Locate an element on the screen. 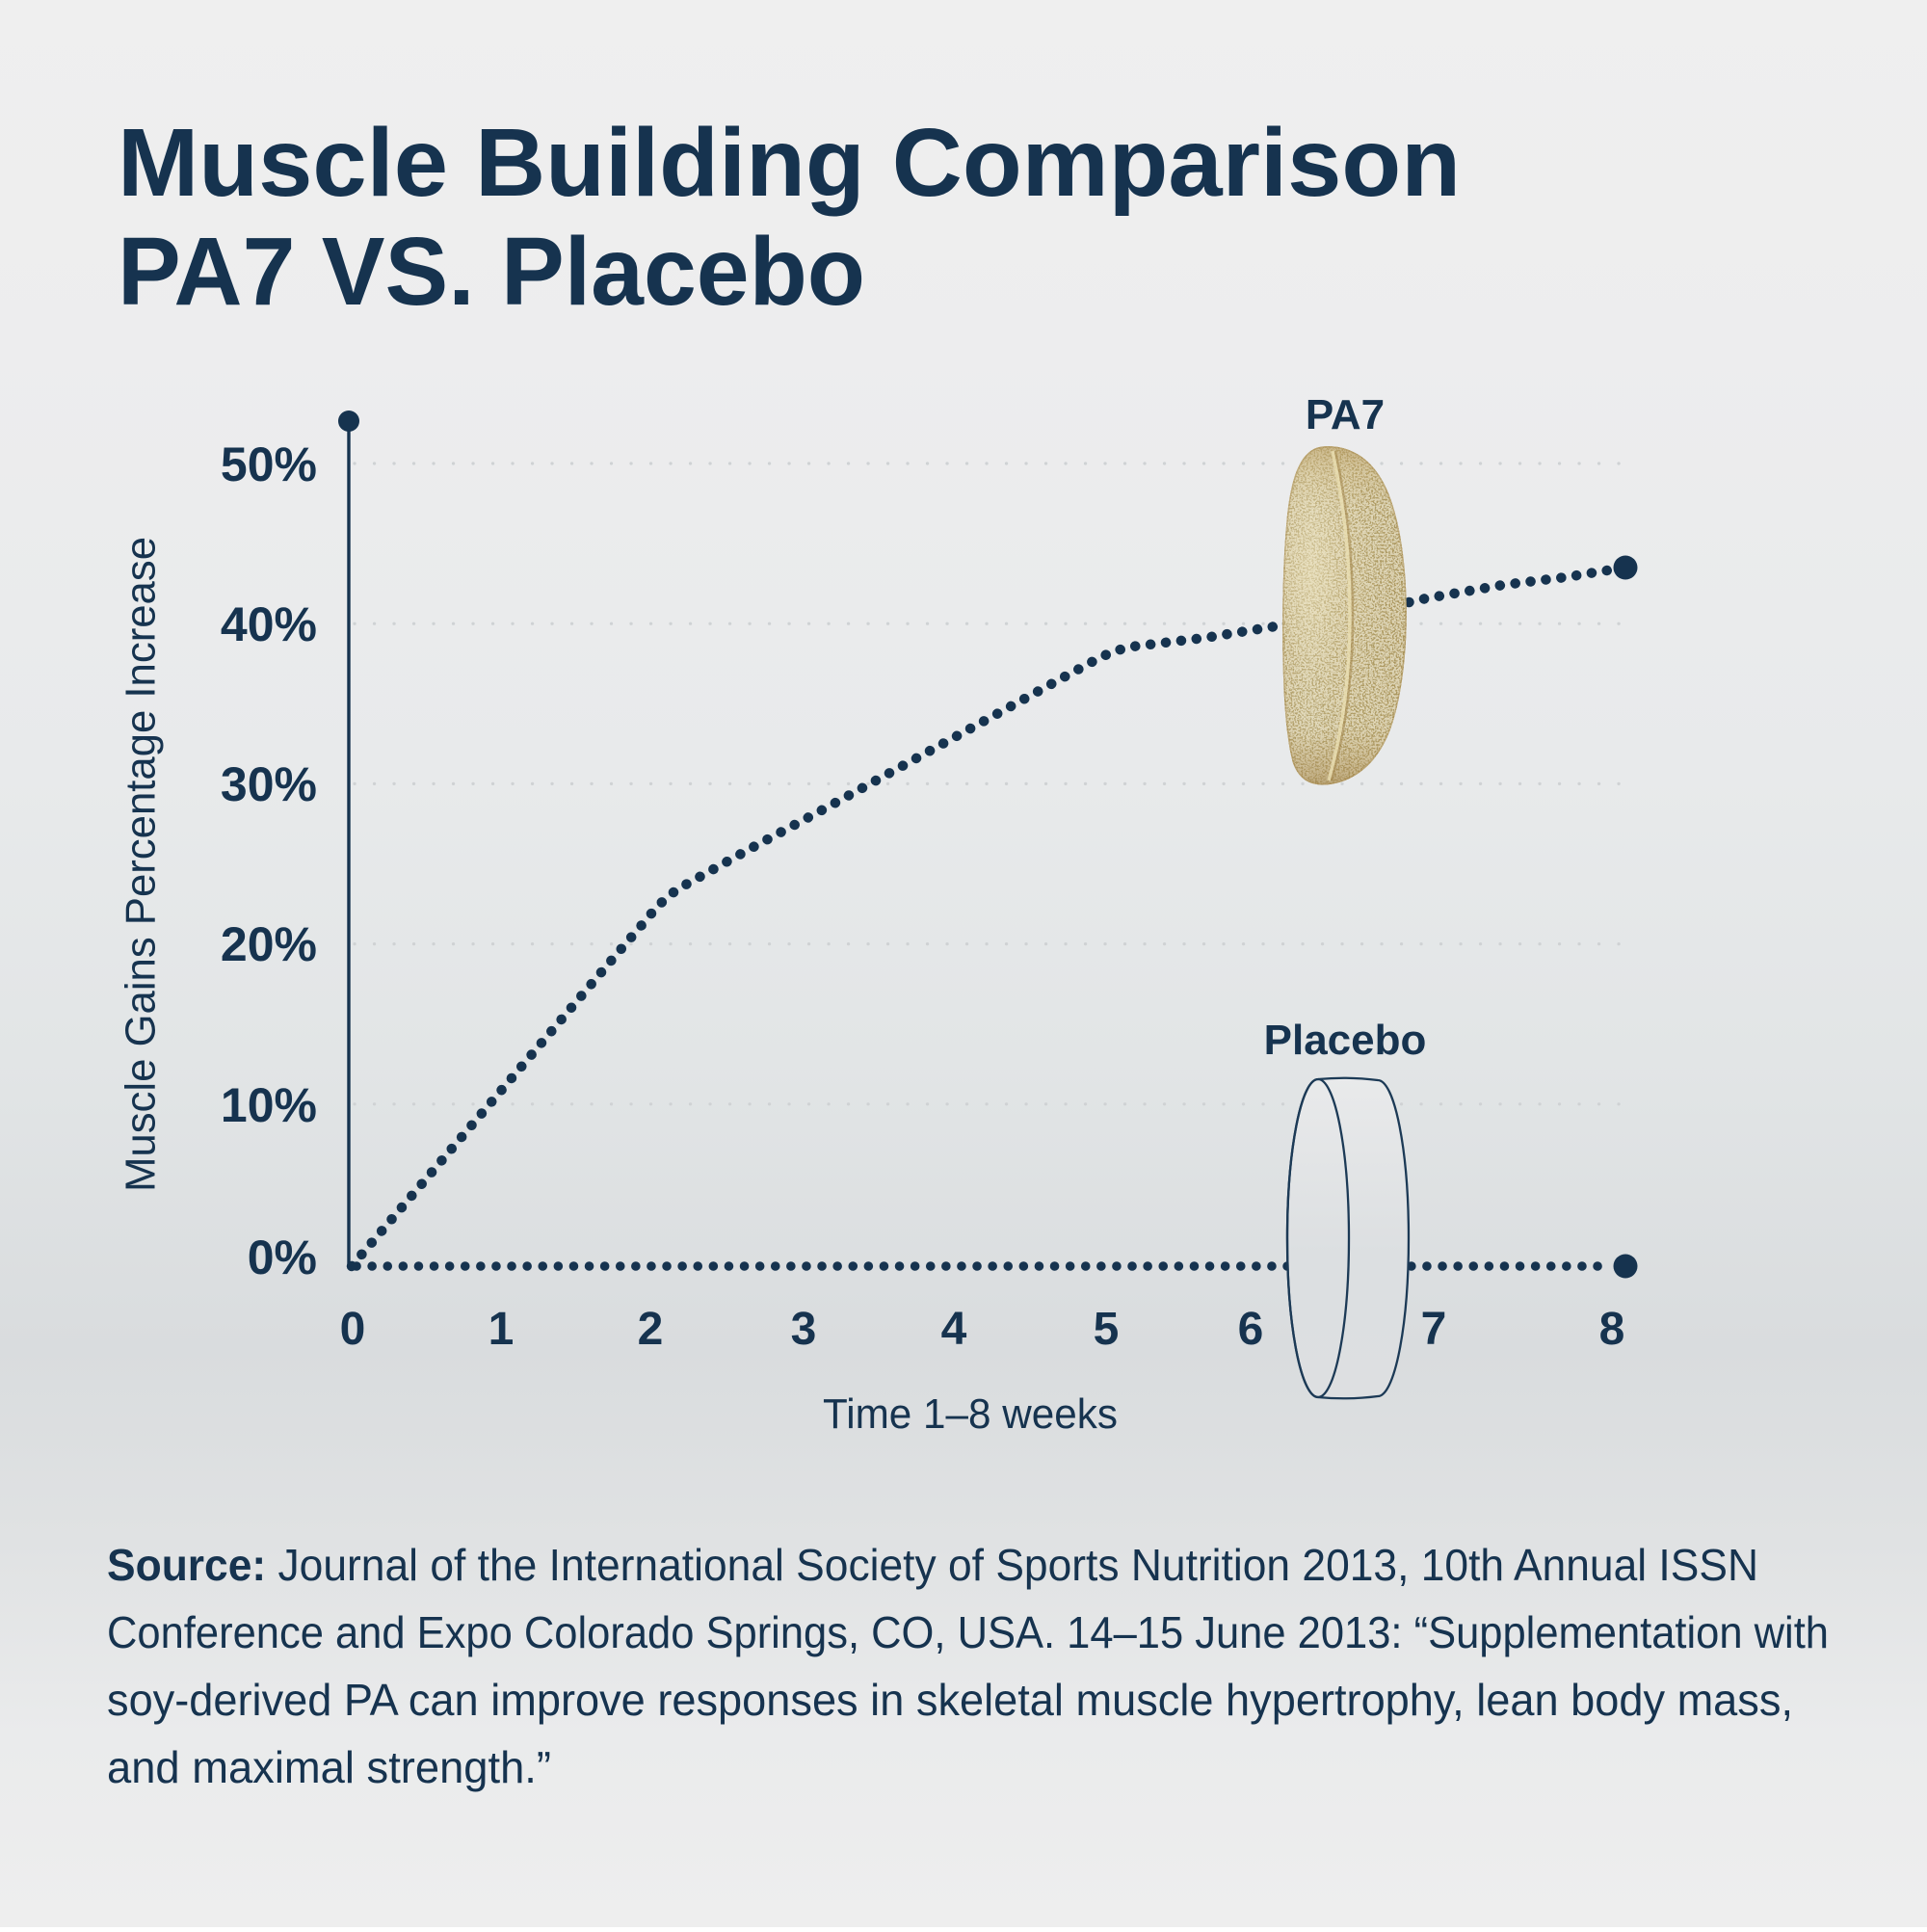 Image resolution: width=1927 pixels, height=1932 pixels. svg-text: 6 is located at coordinates (1251, 1329).